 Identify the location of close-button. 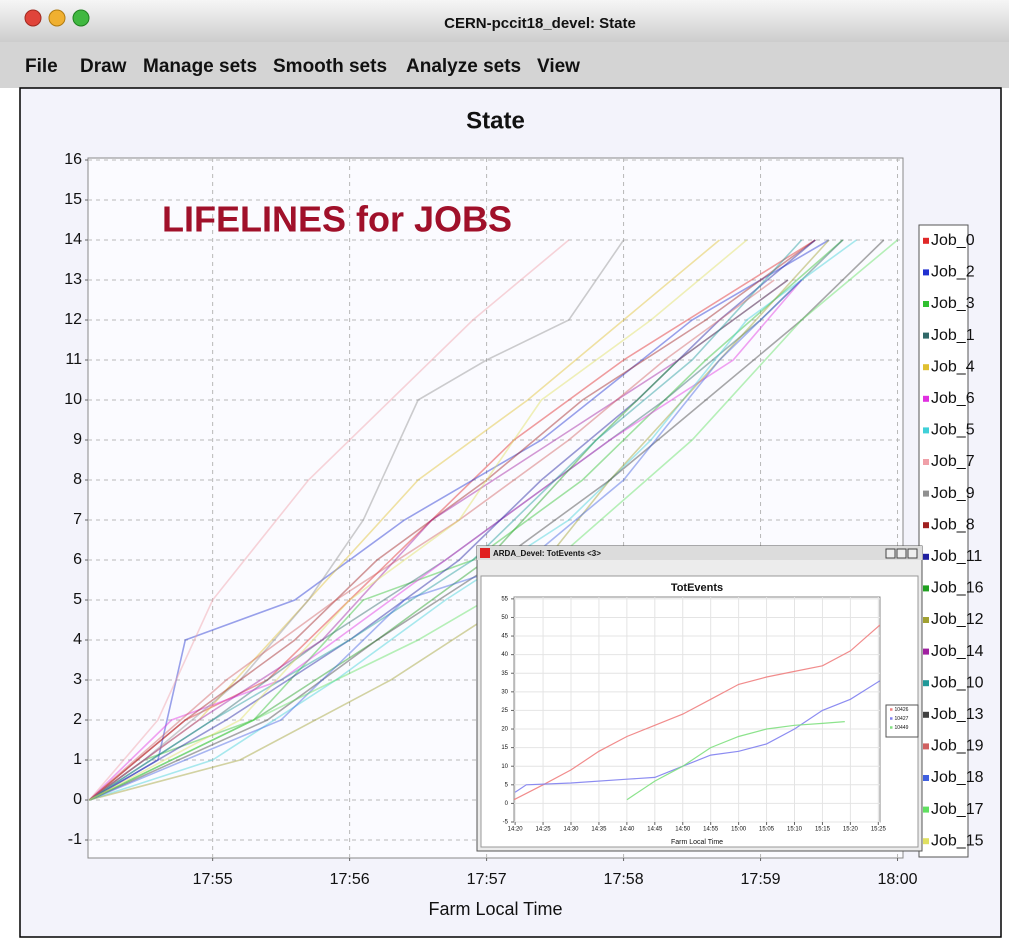
(33, 18).